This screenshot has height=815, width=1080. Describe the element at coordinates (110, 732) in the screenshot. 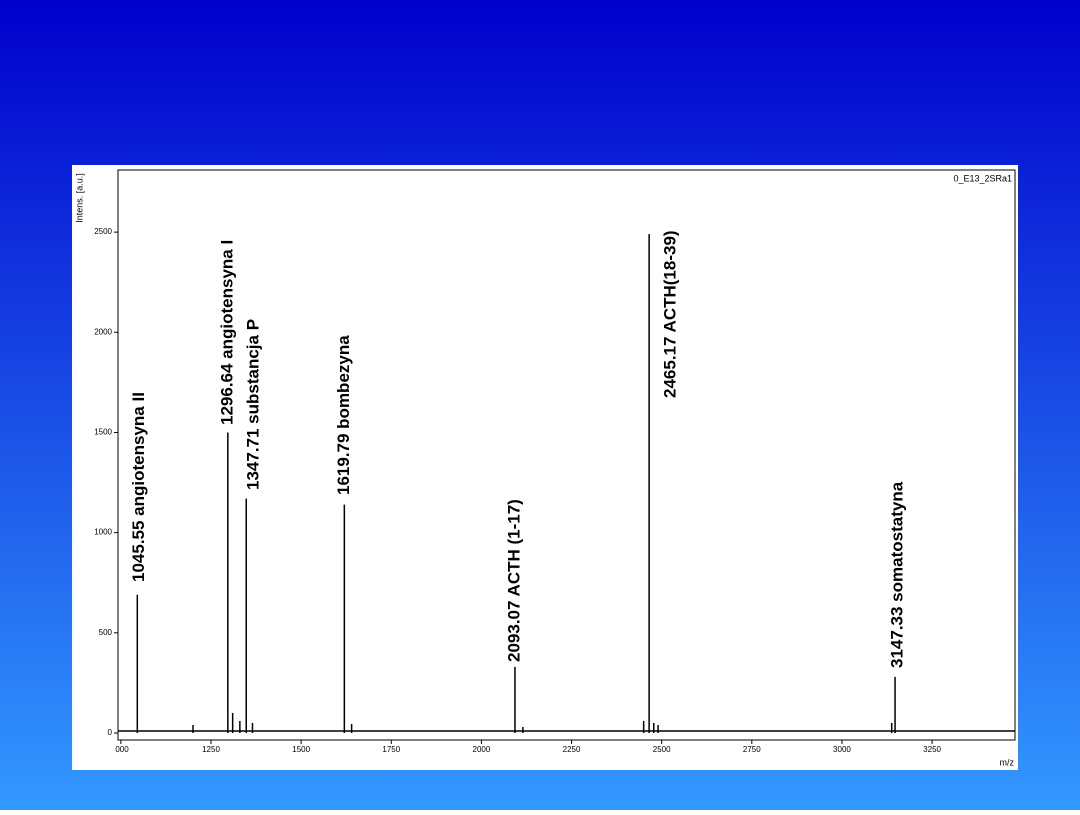

I see `y-tick-label: 0` at that location.